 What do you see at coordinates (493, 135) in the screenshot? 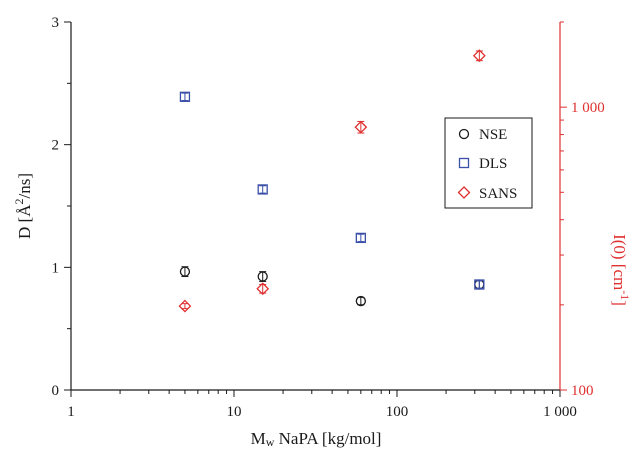
I see `legend-label-nse: NSE` at bounding box center [493, 135].